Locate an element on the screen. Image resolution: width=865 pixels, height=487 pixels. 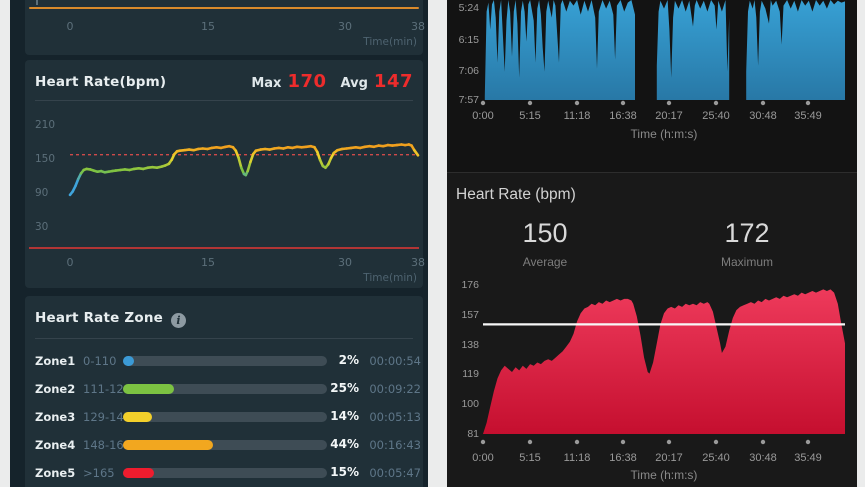
maximum-stat: 172 Maximum is located at coordinates (747, 243).